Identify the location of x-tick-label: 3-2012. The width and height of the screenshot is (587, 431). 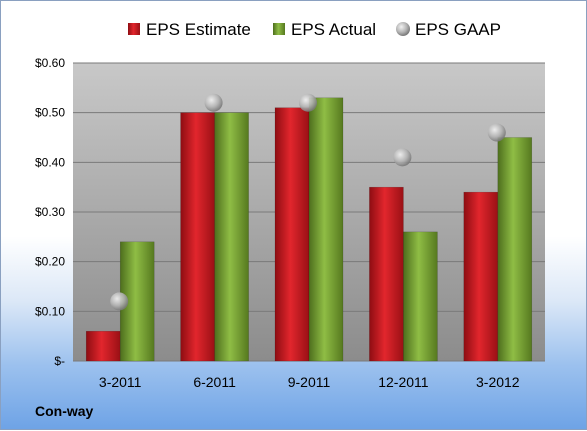
(498, 382).